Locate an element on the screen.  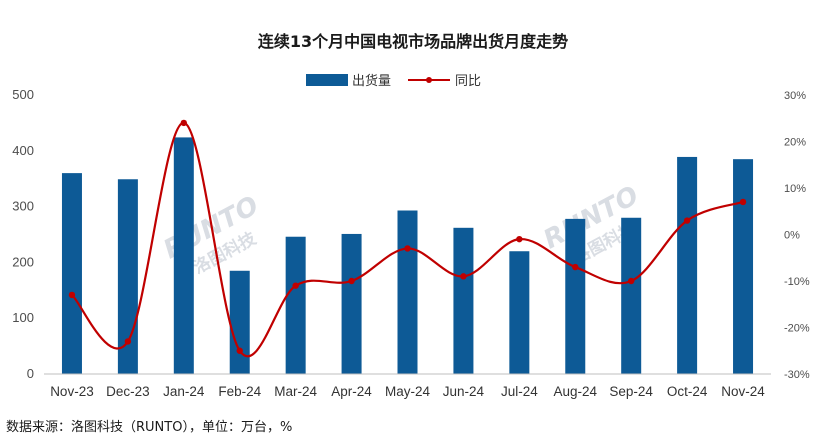
y-left-tick-label: 300 is located at coordinates (23, 206).